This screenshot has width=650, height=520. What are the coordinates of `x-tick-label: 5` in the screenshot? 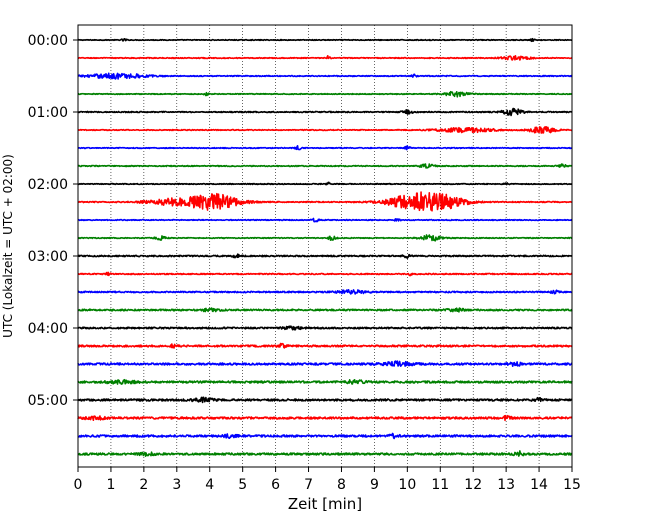 It's located at (242, 485).